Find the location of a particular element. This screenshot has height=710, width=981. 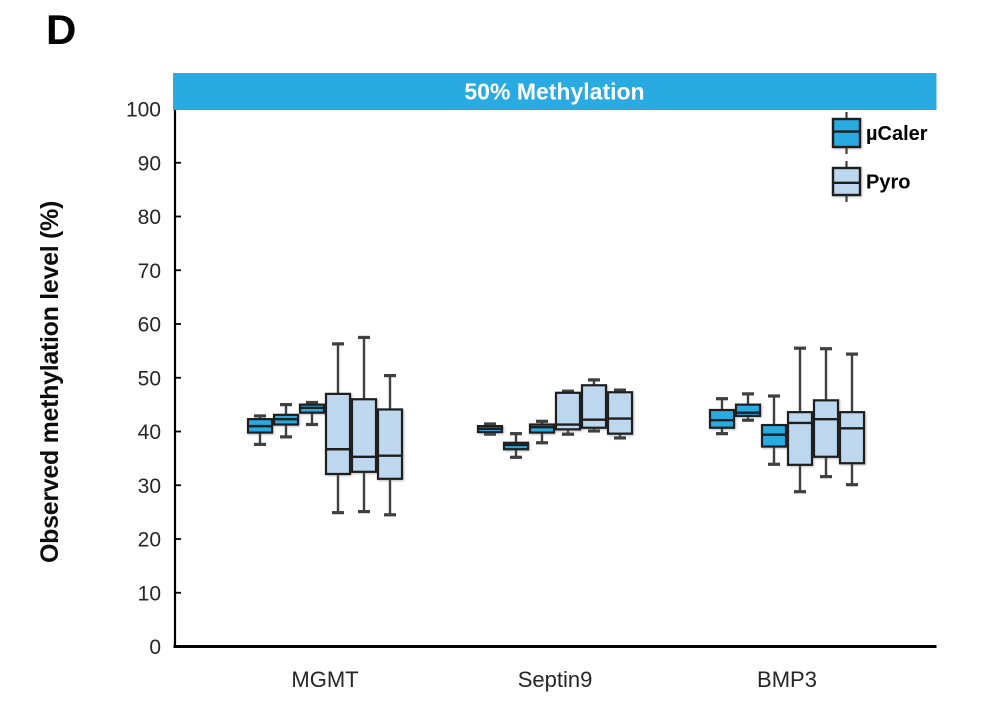

y-axis-title: Observed methylation level (%) is located at coordinates (50, 382).